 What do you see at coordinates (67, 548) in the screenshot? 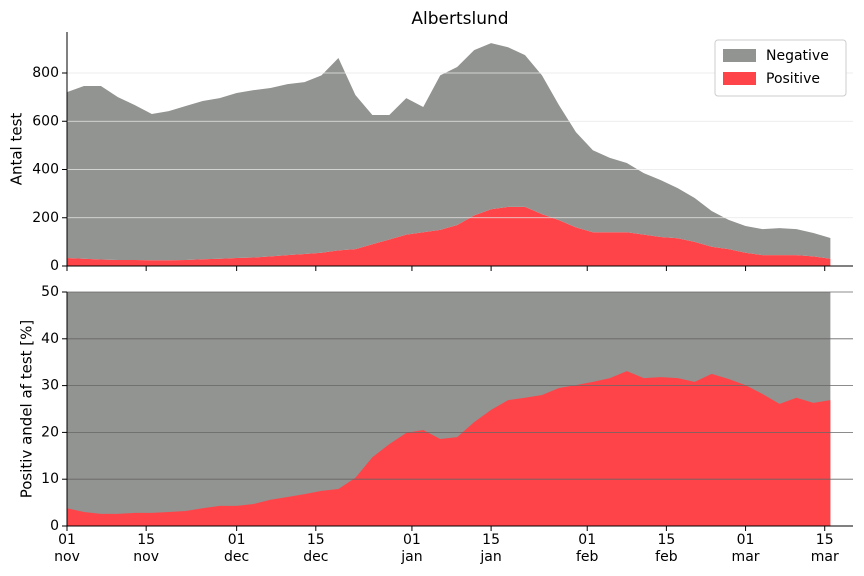
I see `x-tick-label: 01 nov` at bounding box center [67, 548].